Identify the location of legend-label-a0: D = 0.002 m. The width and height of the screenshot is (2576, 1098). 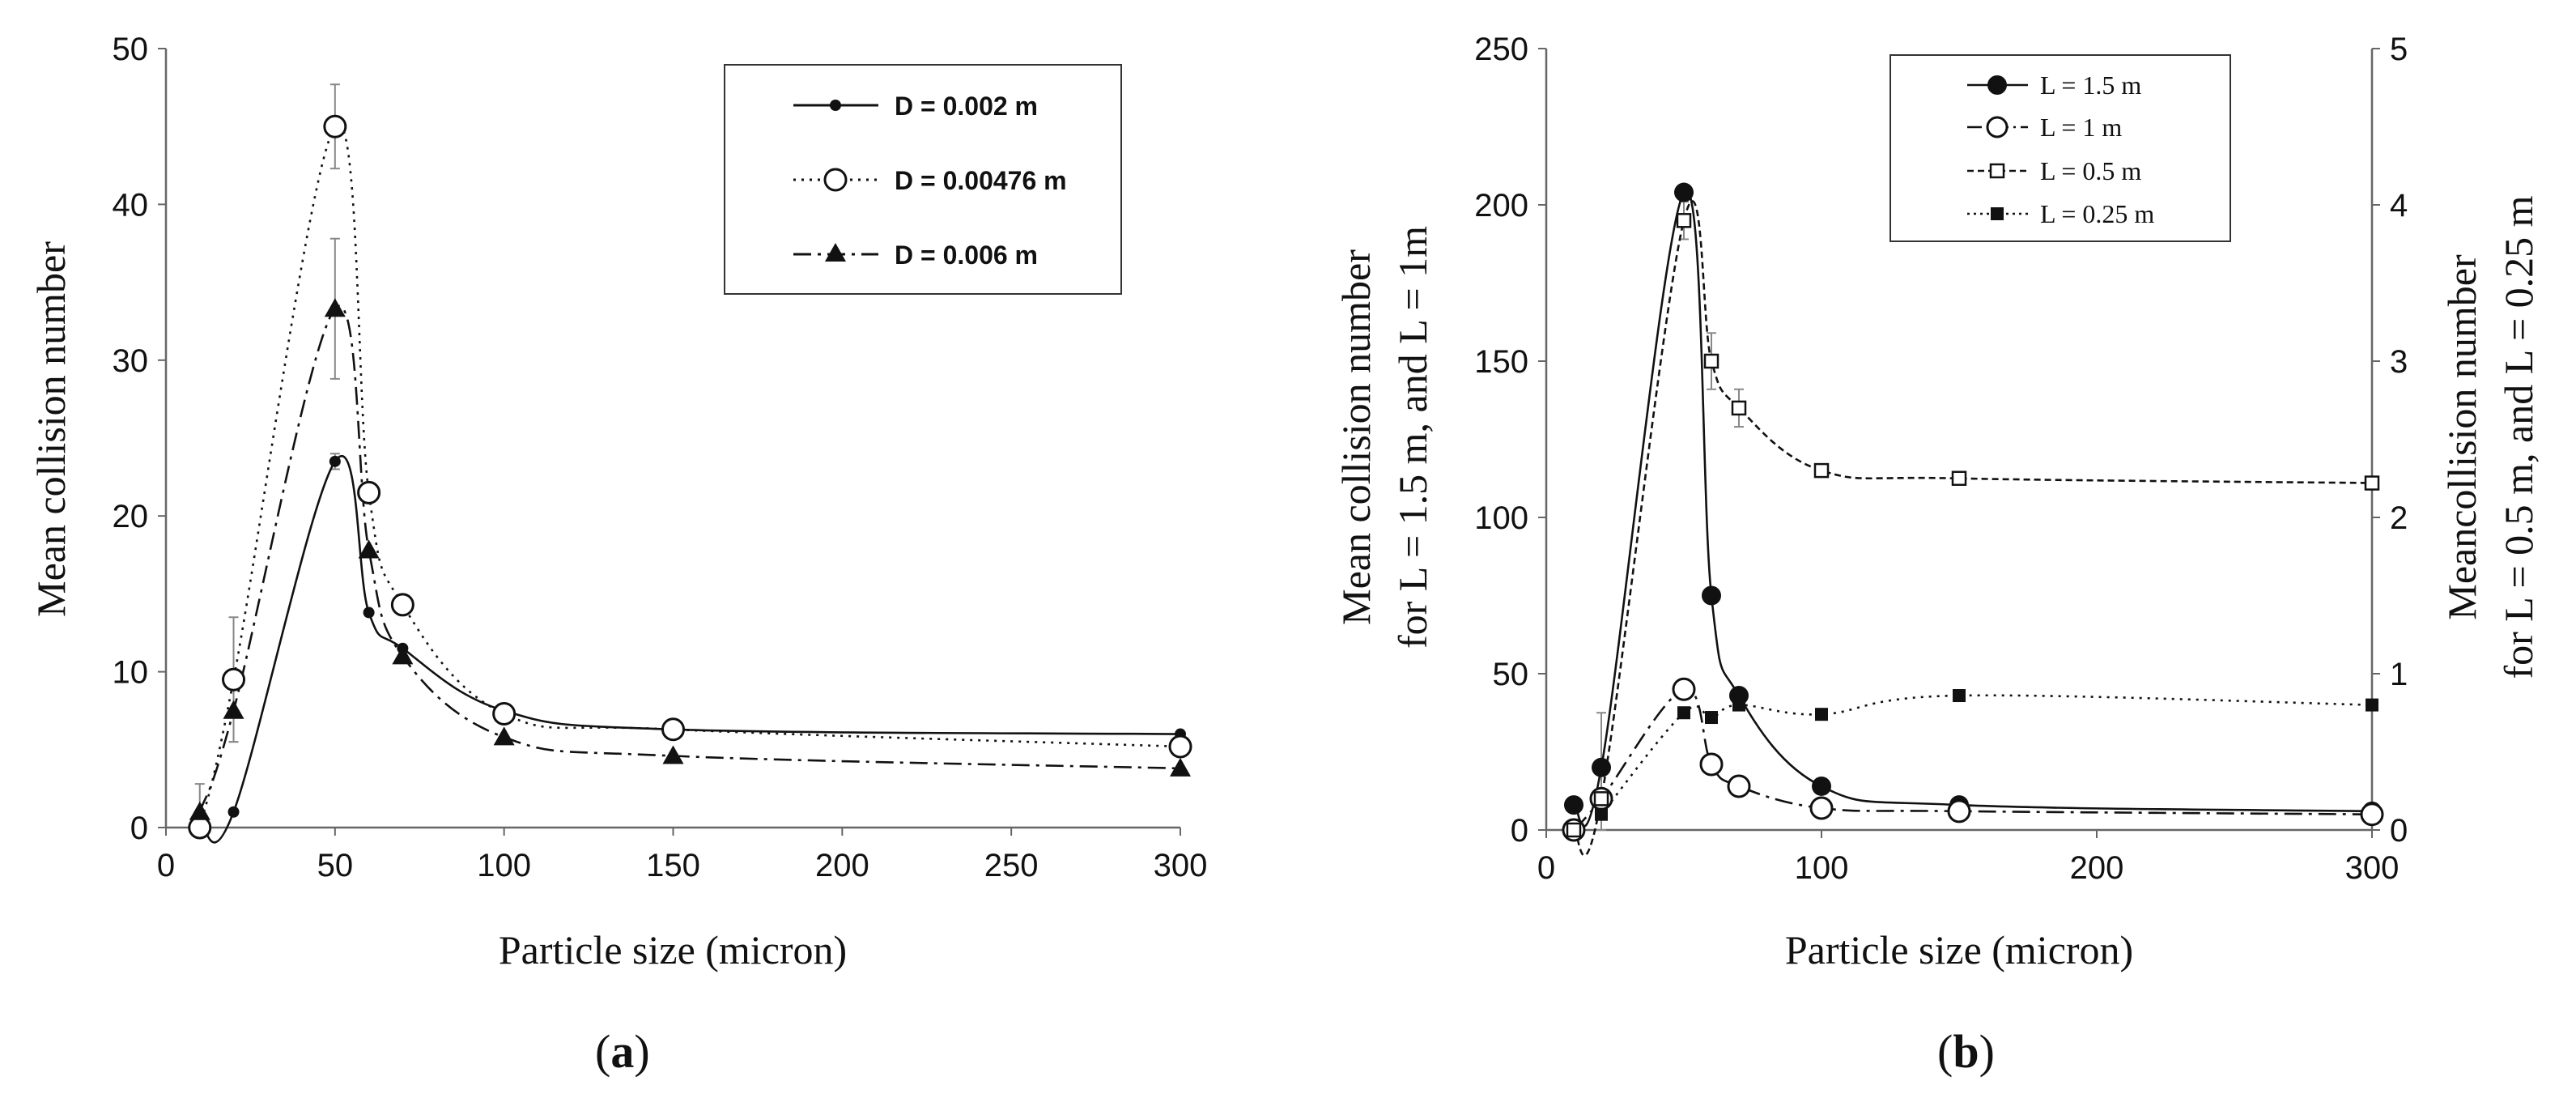
(966, 106).